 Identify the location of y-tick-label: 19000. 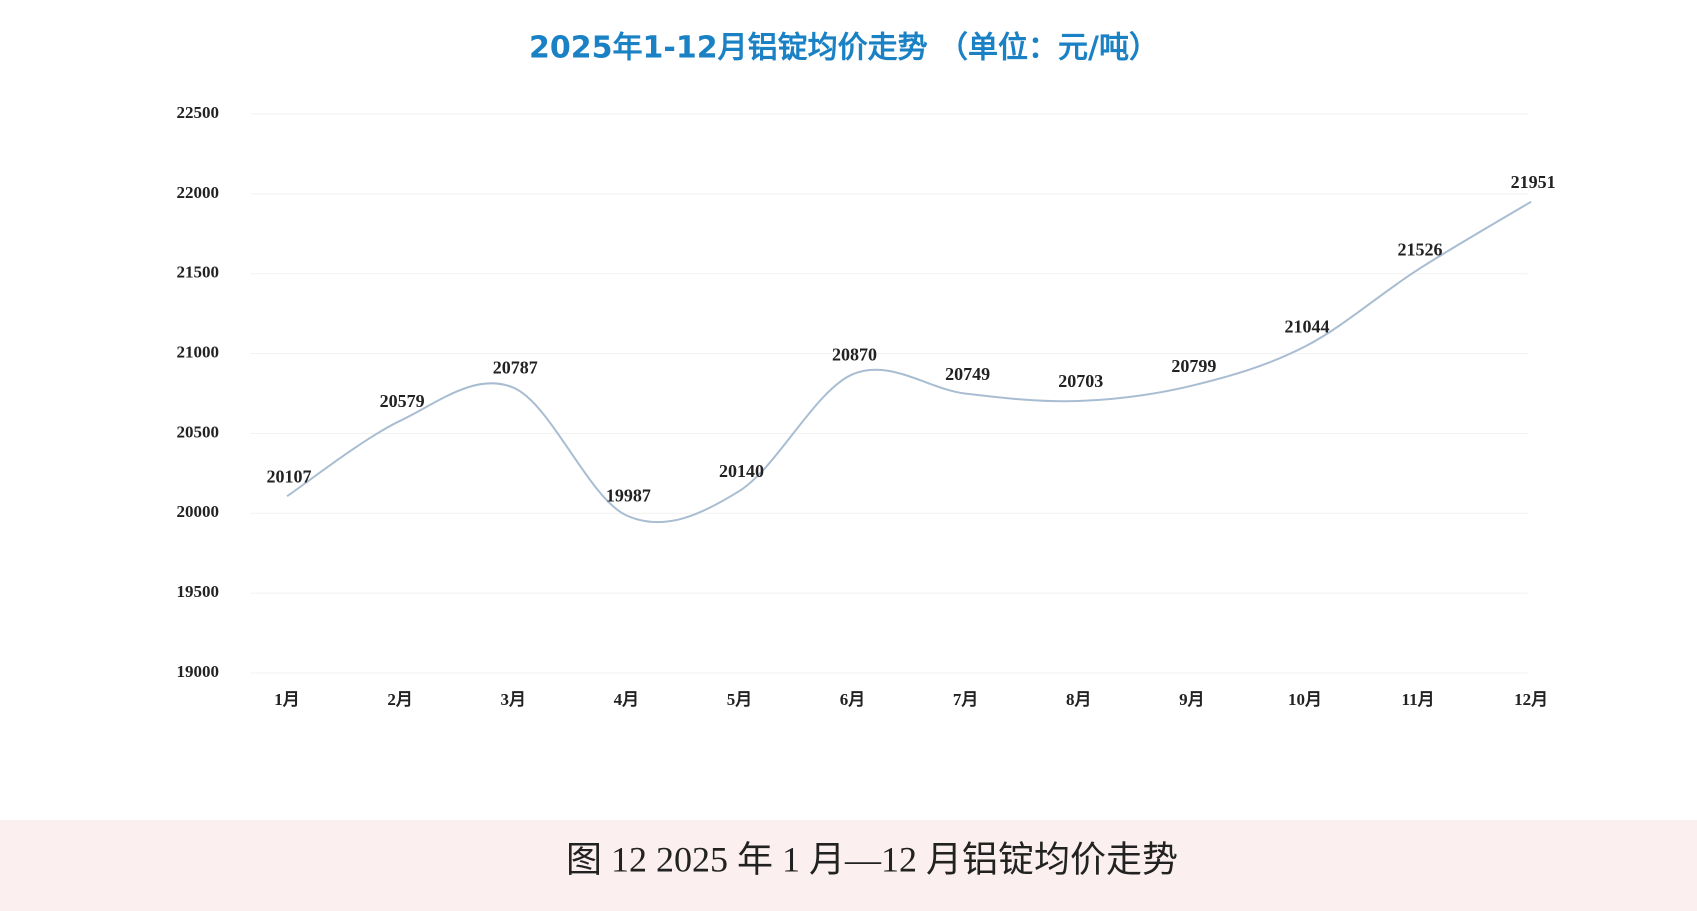
(198, 671).